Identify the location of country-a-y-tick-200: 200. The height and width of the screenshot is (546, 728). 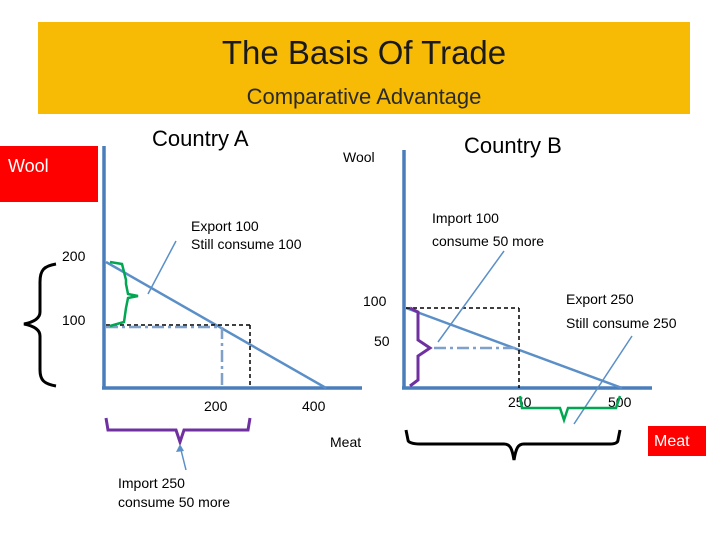
(74, 256).